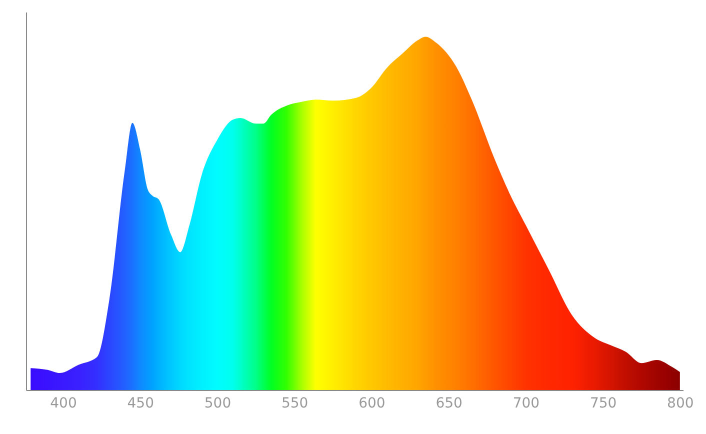 Image resolution: width=706 pixels, height=434 pixels. I want to click on x-tick-label: 500, so click(218, 404).